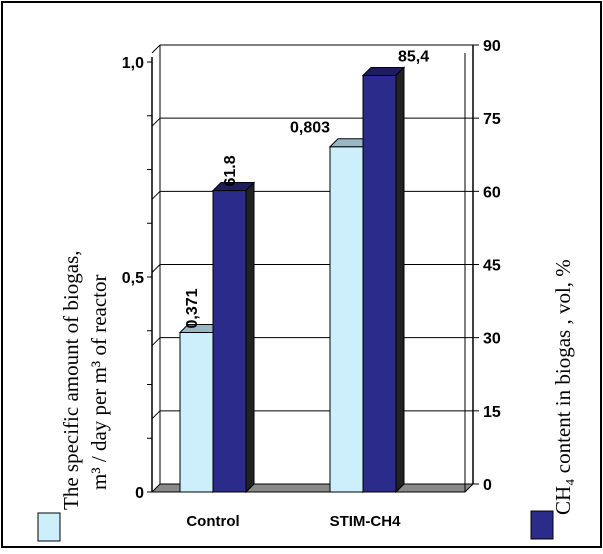  I want to click on y-axis-left-tick-label: 1,0, so click(133, 63).